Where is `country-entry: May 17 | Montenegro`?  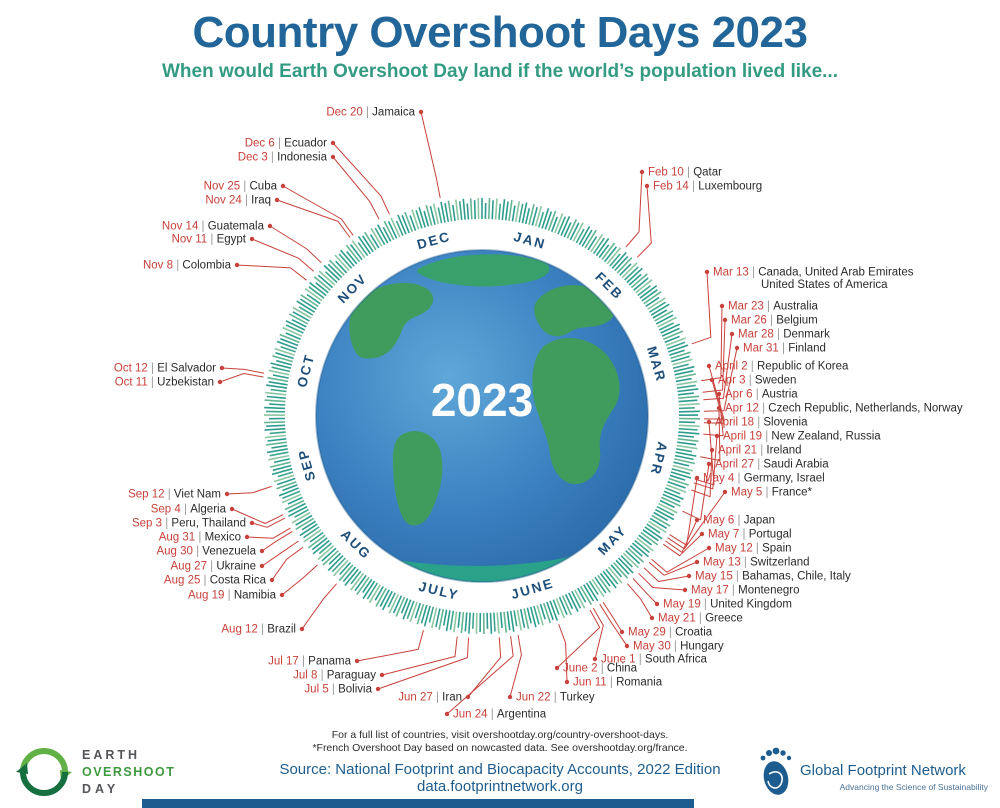 country-entry: May 17 | Montenegro is located at coordinates (718, 584).